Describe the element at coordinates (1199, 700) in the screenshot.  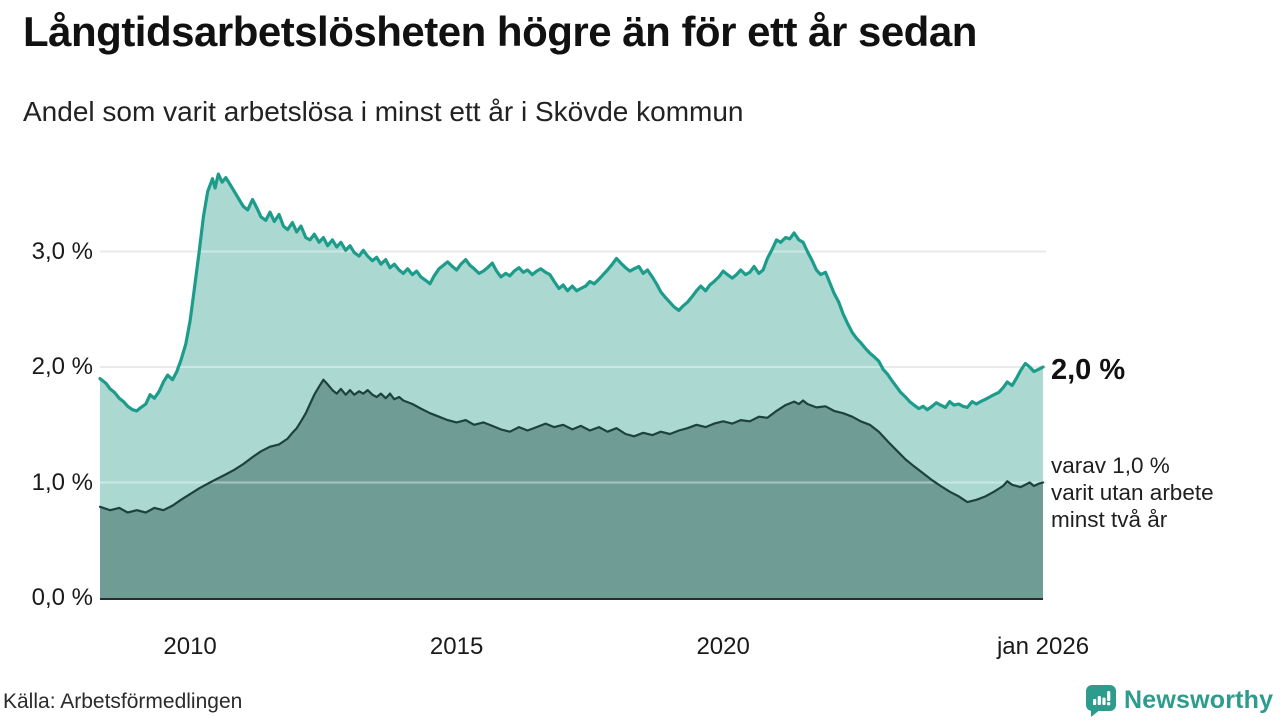
I see `newsworthy-wordmark: Newsworthy` at that location.